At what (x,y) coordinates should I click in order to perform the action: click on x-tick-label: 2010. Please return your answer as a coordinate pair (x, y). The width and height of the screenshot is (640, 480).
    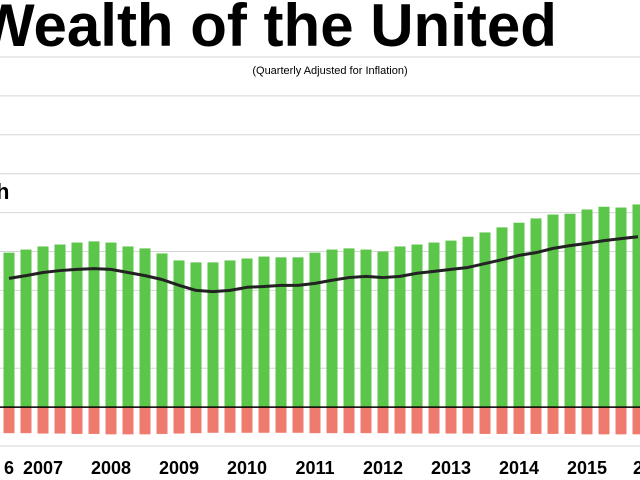
    Looking at the image, I should click on (247, 468).